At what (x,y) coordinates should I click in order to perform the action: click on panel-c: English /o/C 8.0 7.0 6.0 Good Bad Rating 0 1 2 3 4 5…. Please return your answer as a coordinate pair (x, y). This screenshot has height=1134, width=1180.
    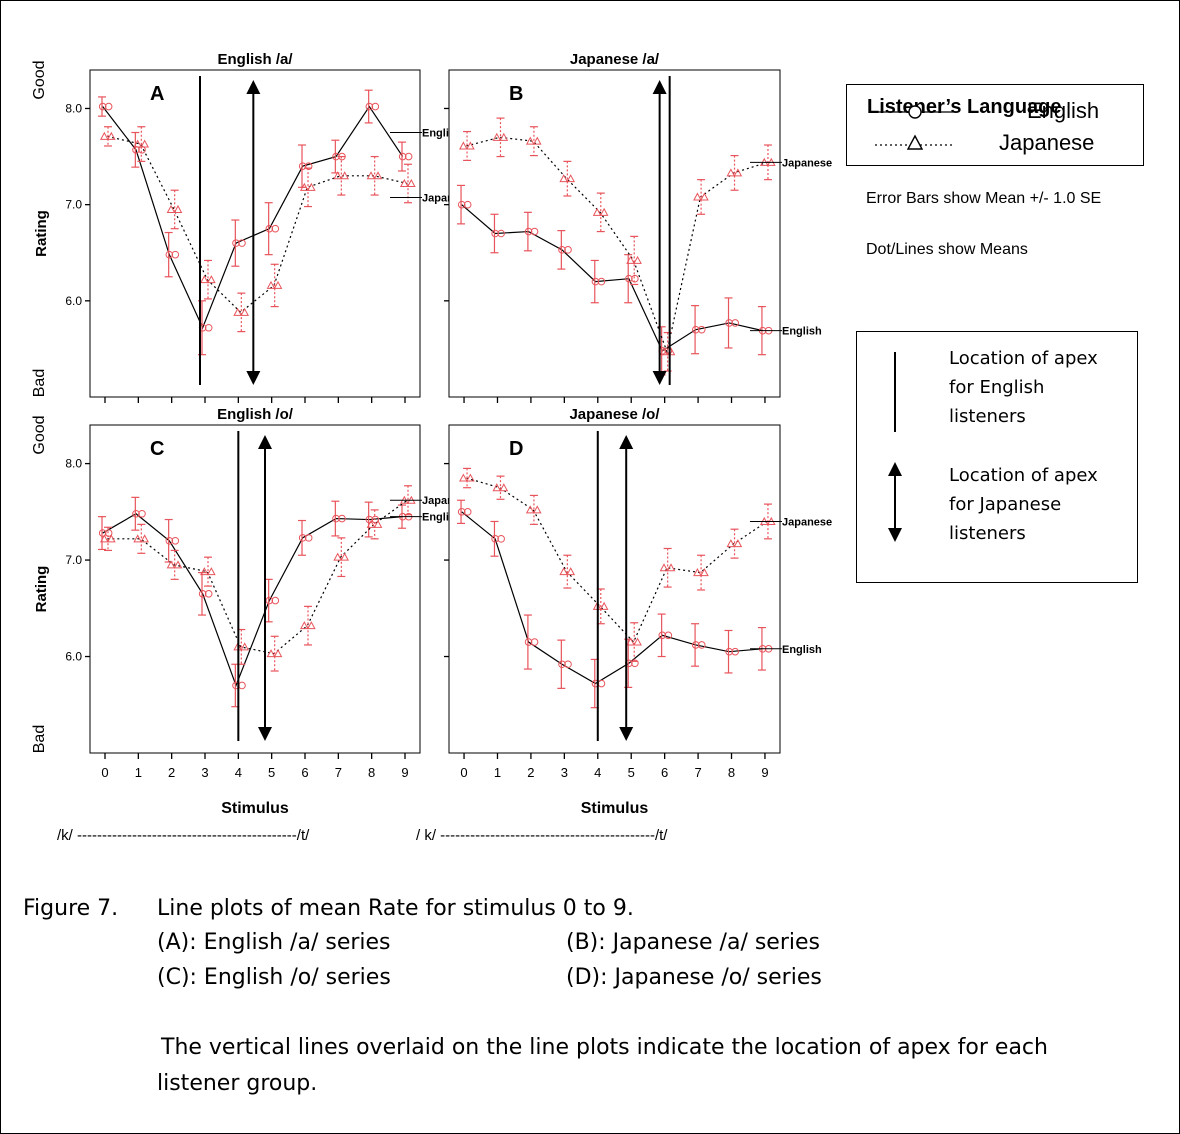
    Looking at the image, I should click on (251, 625).